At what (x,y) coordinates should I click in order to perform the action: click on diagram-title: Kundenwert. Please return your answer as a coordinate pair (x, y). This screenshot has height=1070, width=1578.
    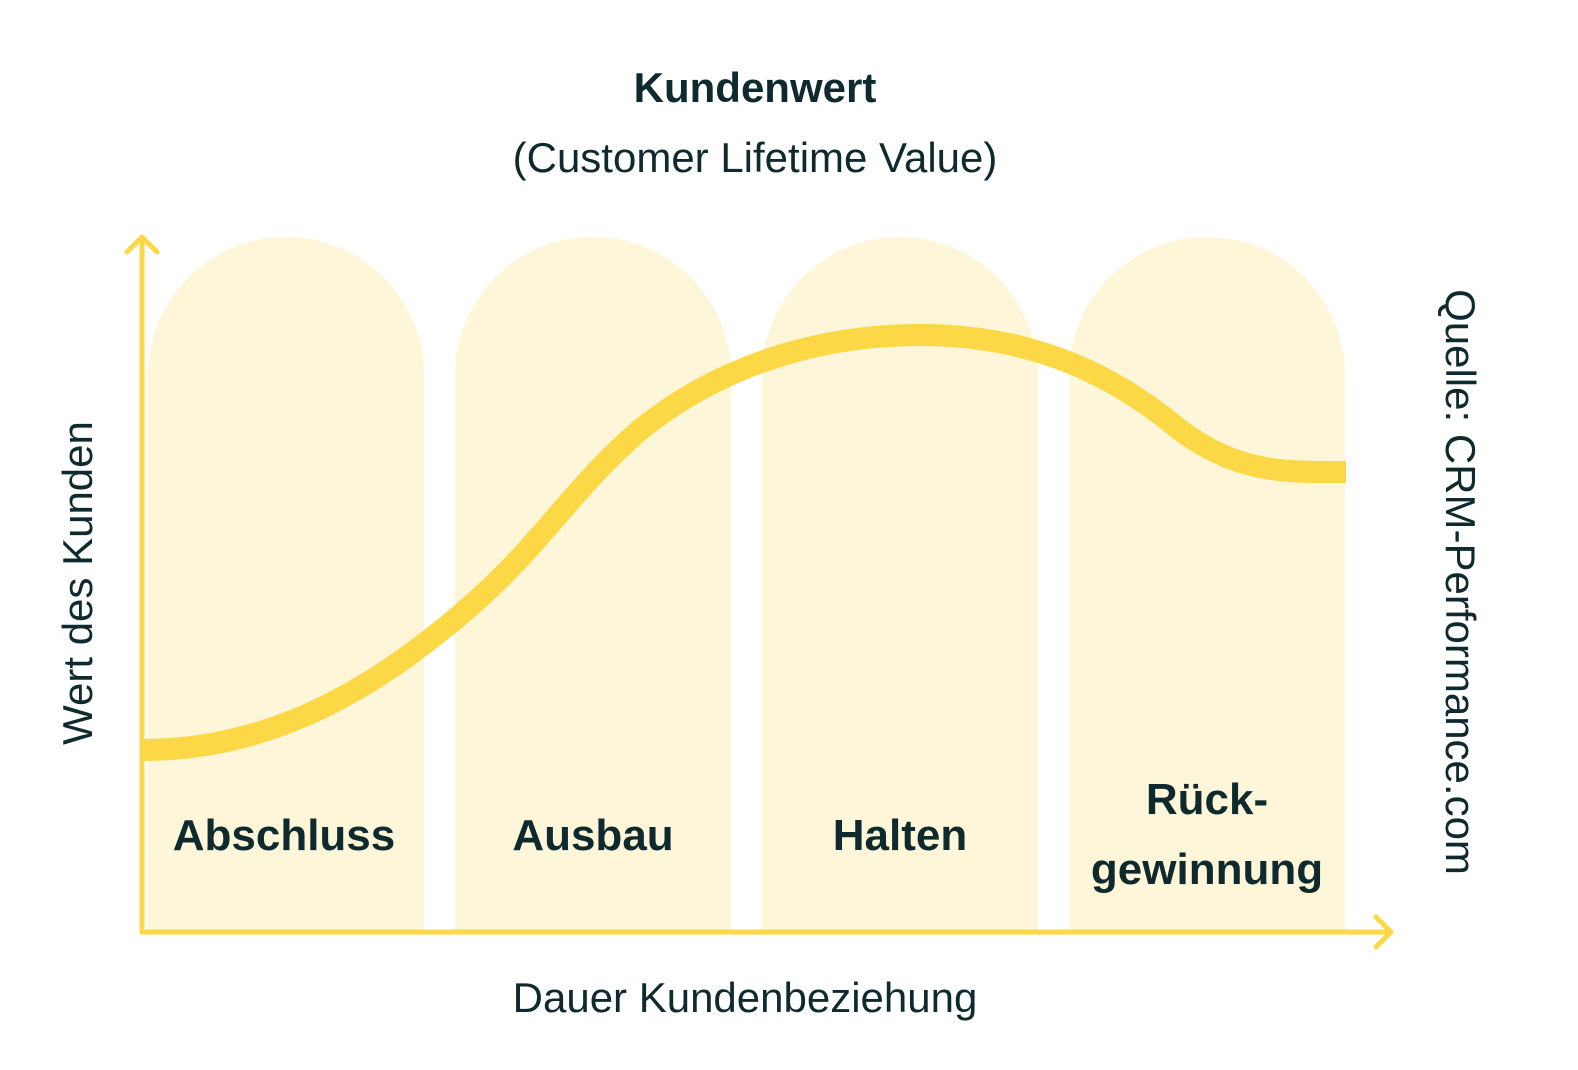
    Looking at the image, I should click on (755, 87).